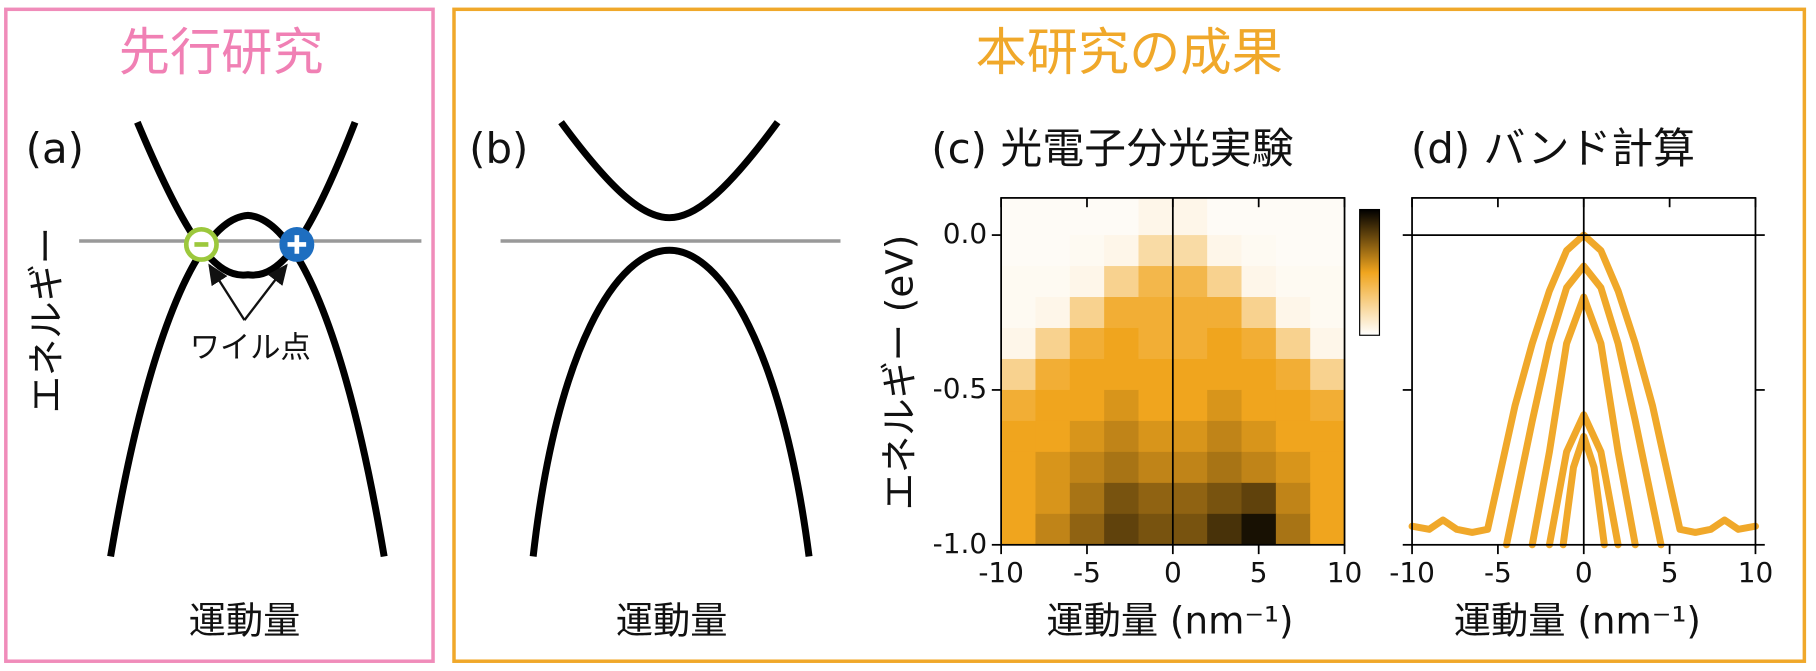 The image size is (1816, 671). Describe the element at coordinates (1370, 272) in the screenshot. I see `colorbar` at that location.